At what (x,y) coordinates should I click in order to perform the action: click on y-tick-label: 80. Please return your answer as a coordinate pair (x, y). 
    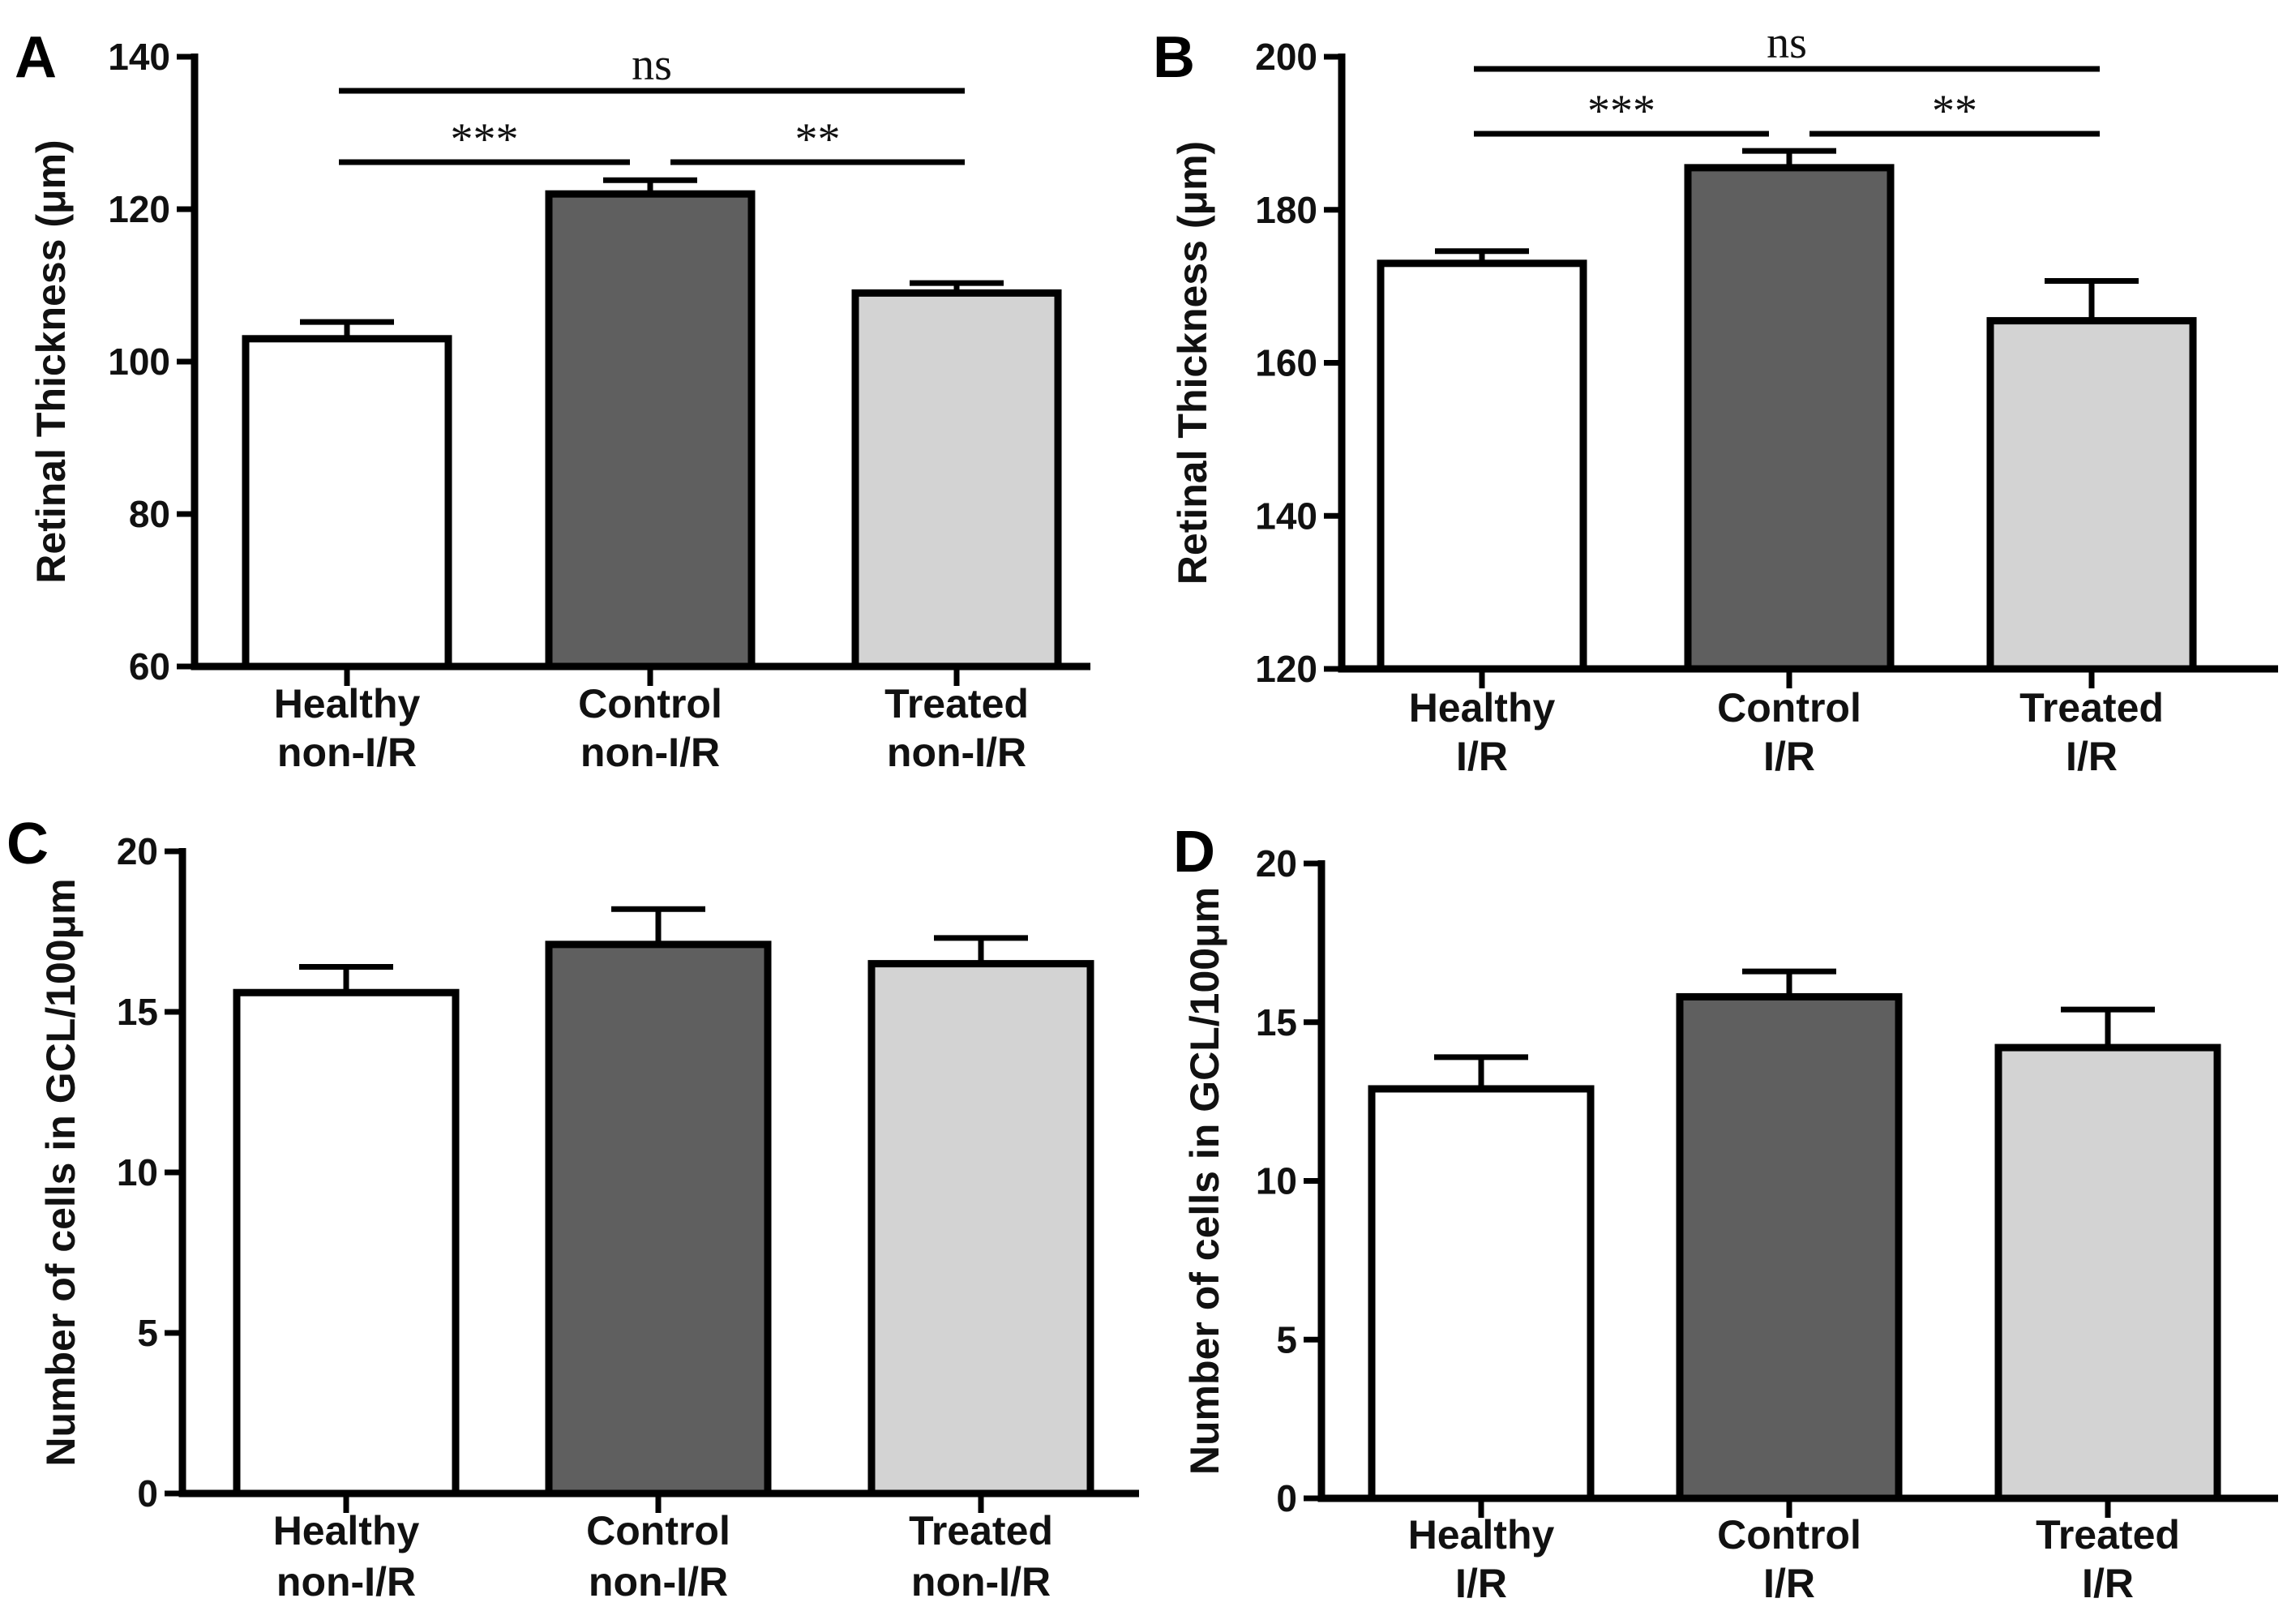
    Looking at the image, I should click on (149, 514).